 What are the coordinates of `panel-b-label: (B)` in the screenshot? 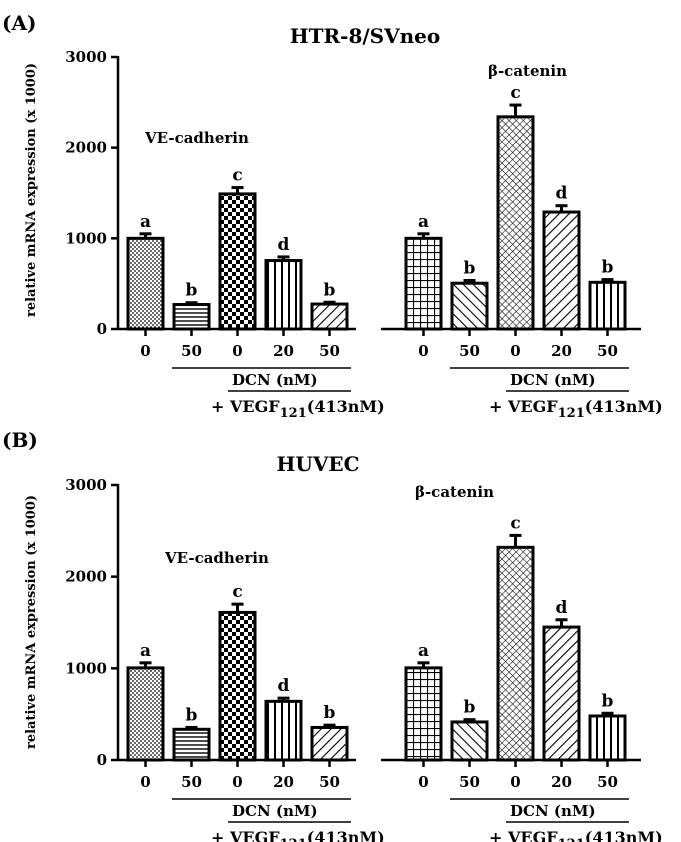 It's located at (20, 440).